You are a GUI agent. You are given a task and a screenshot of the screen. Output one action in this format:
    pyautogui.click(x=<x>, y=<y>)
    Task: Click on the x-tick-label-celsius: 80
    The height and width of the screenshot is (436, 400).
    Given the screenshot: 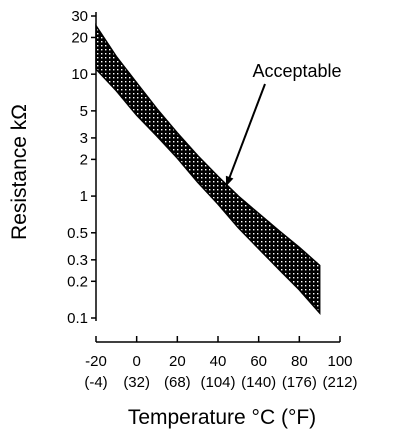 What is the action you would take?
    pyautogui.click(x=299, y=361)
    